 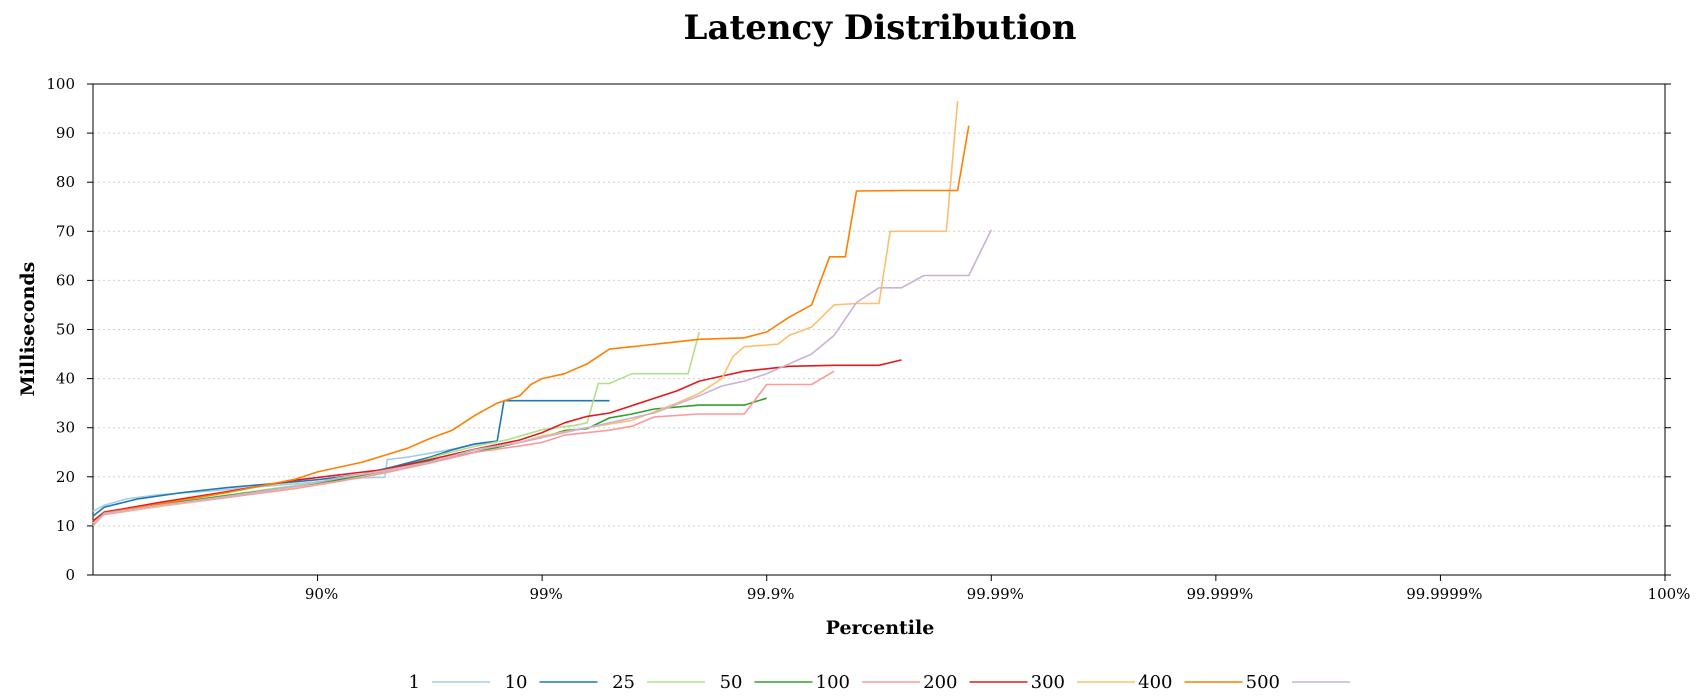 I want to click on y-axis-label: Milliseconds, so click(x=28, y=329).